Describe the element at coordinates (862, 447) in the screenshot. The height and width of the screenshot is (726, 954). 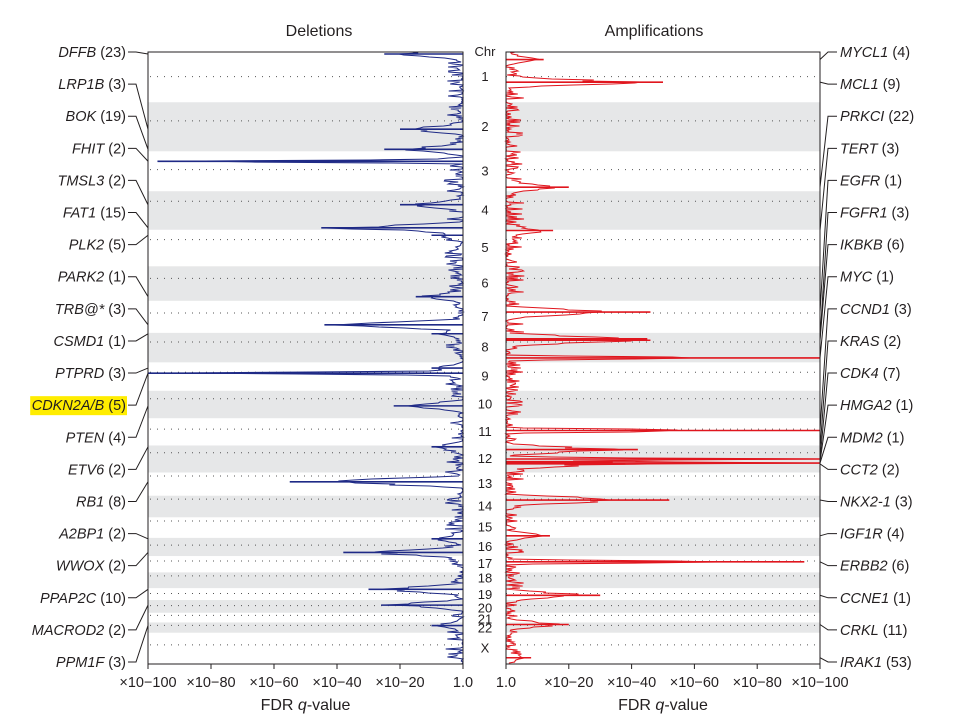
I see `amp-label-mdm2: MDM2 (1)` at that location.